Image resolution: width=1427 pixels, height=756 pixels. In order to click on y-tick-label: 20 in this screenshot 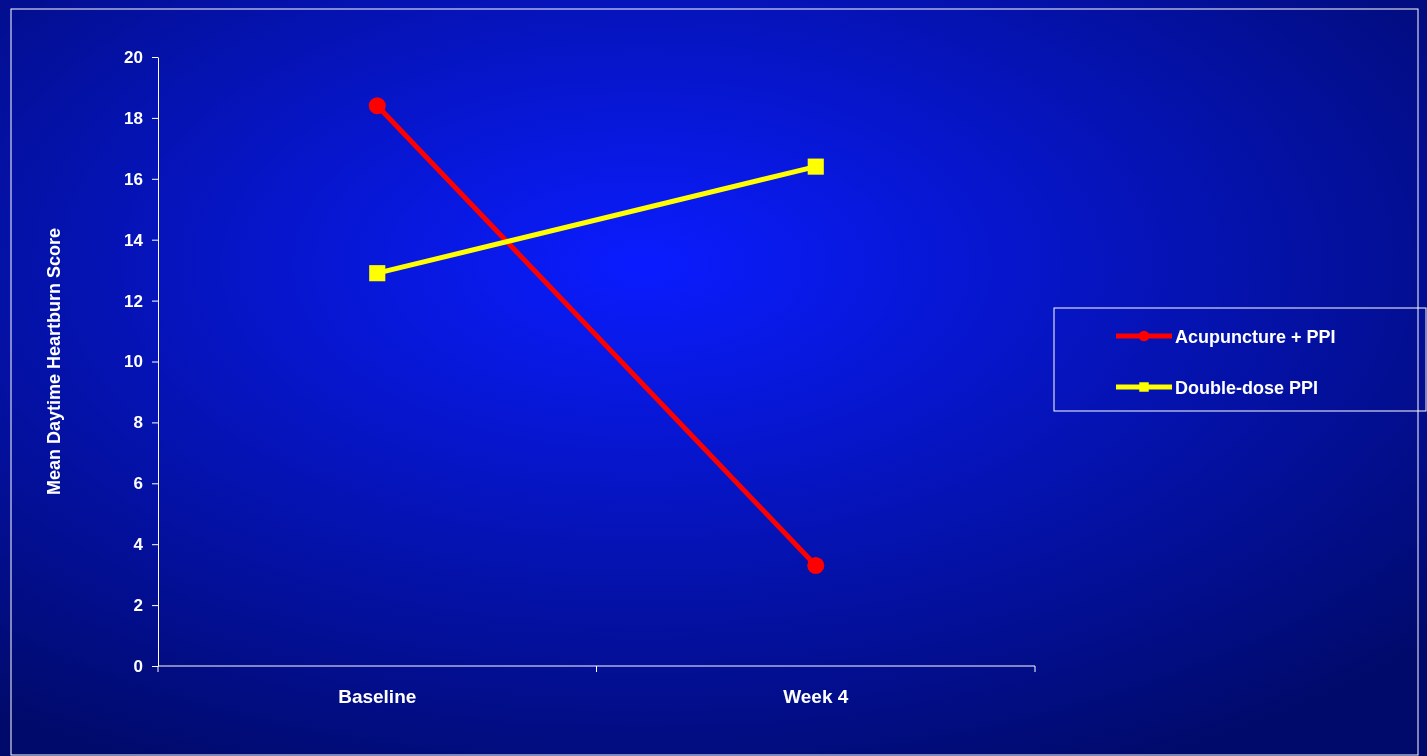, I will do `click(133, 57)`.